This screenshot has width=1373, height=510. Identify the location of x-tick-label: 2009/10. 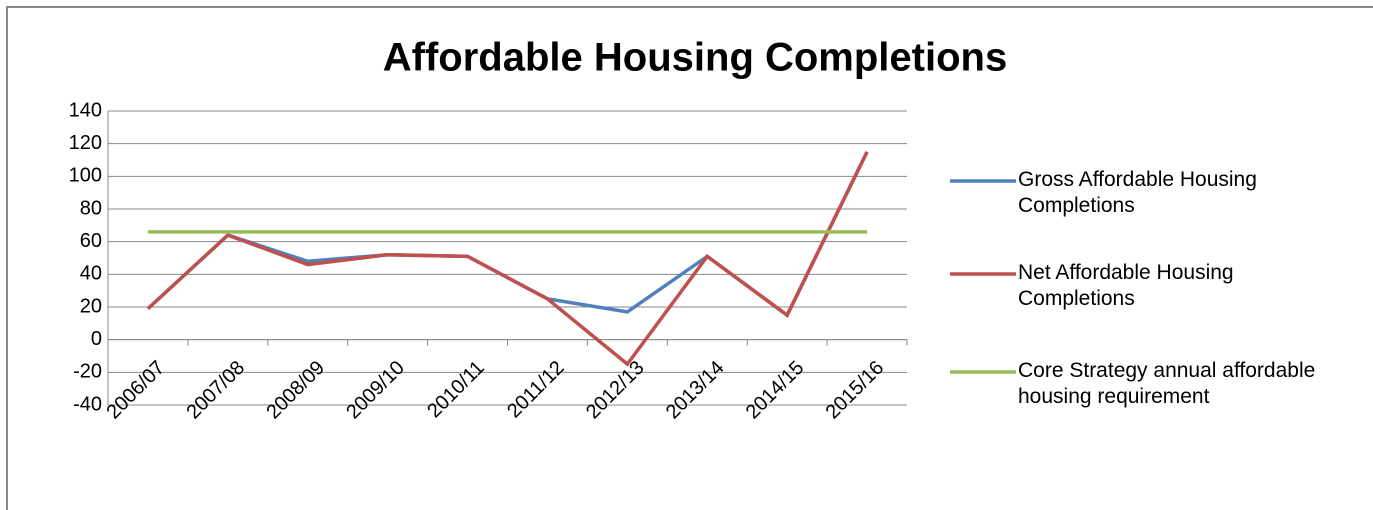
(375, 390).